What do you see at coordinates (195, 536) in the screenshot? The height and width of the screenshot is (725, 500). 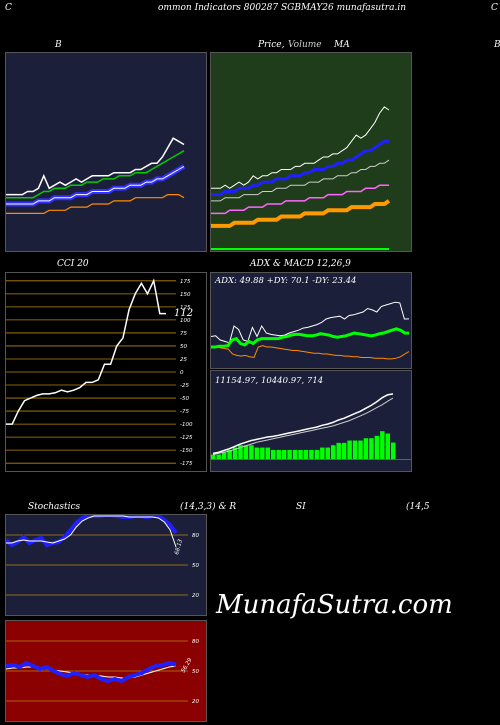 I see `stoch-tick-label: 80` at bounding box center [195, 536].